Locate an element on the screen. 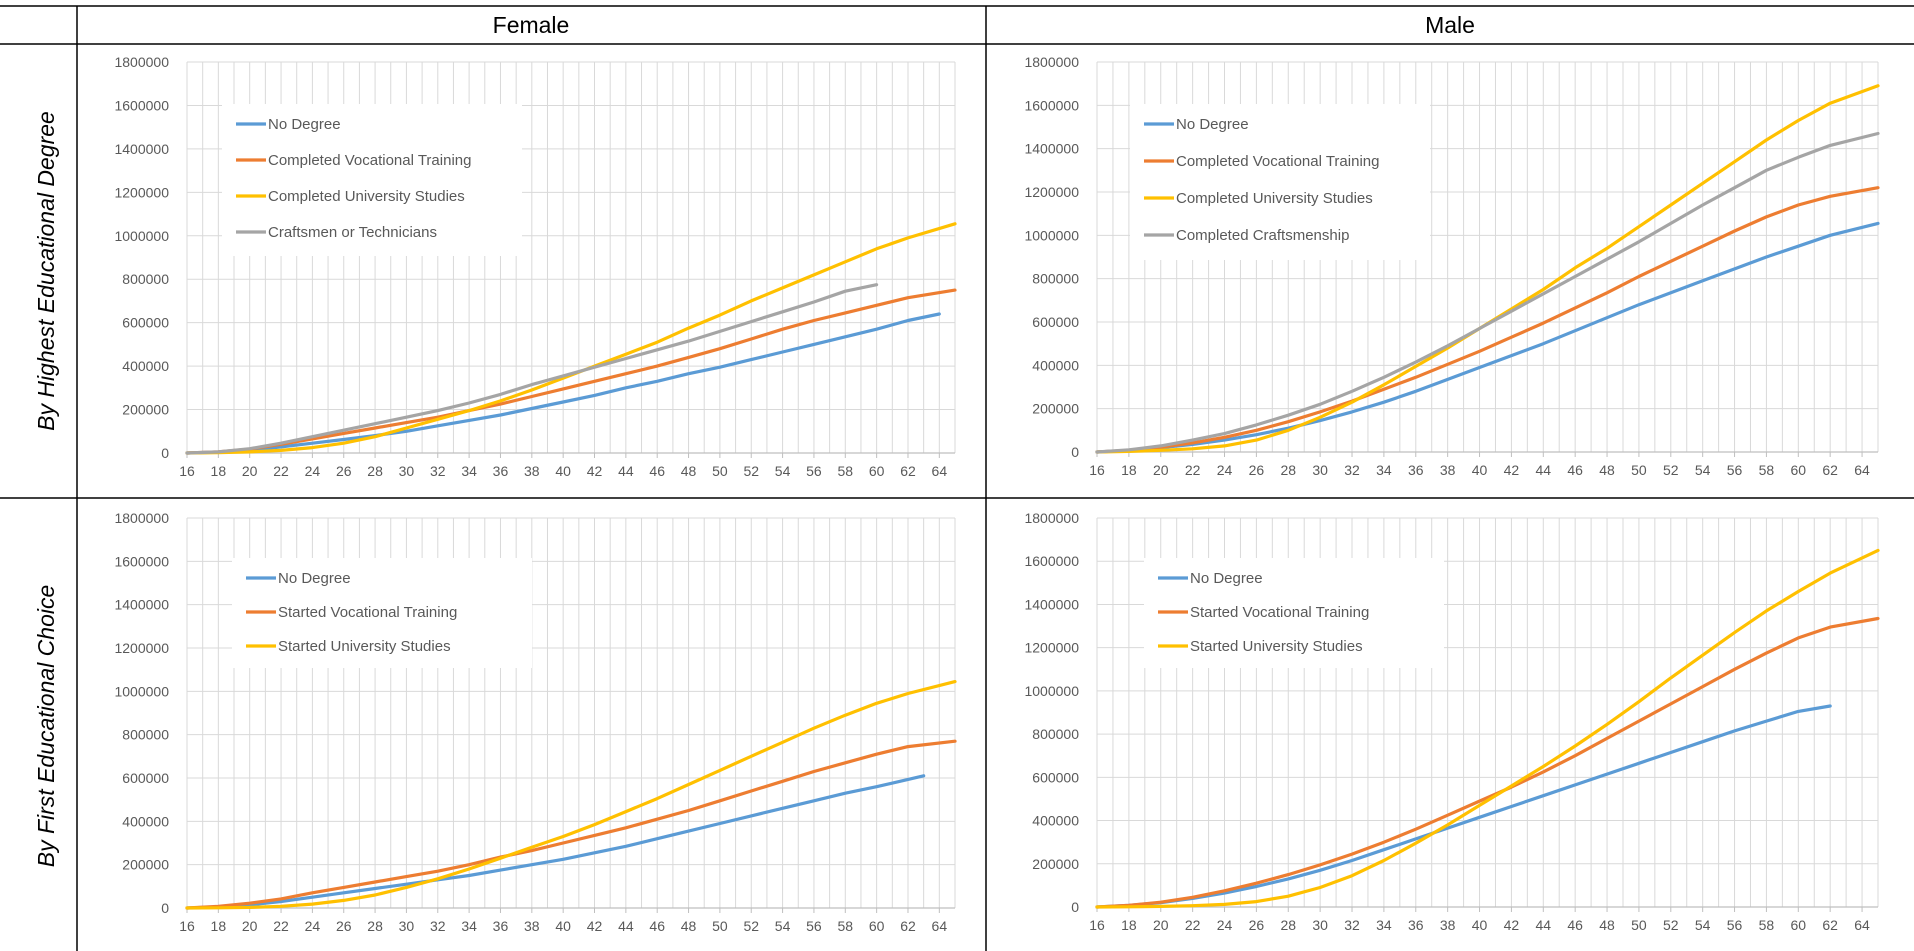 The height and width of the screenshot is (951, 1914). x-tick-label: 32 is located at coordinates (438, 926).